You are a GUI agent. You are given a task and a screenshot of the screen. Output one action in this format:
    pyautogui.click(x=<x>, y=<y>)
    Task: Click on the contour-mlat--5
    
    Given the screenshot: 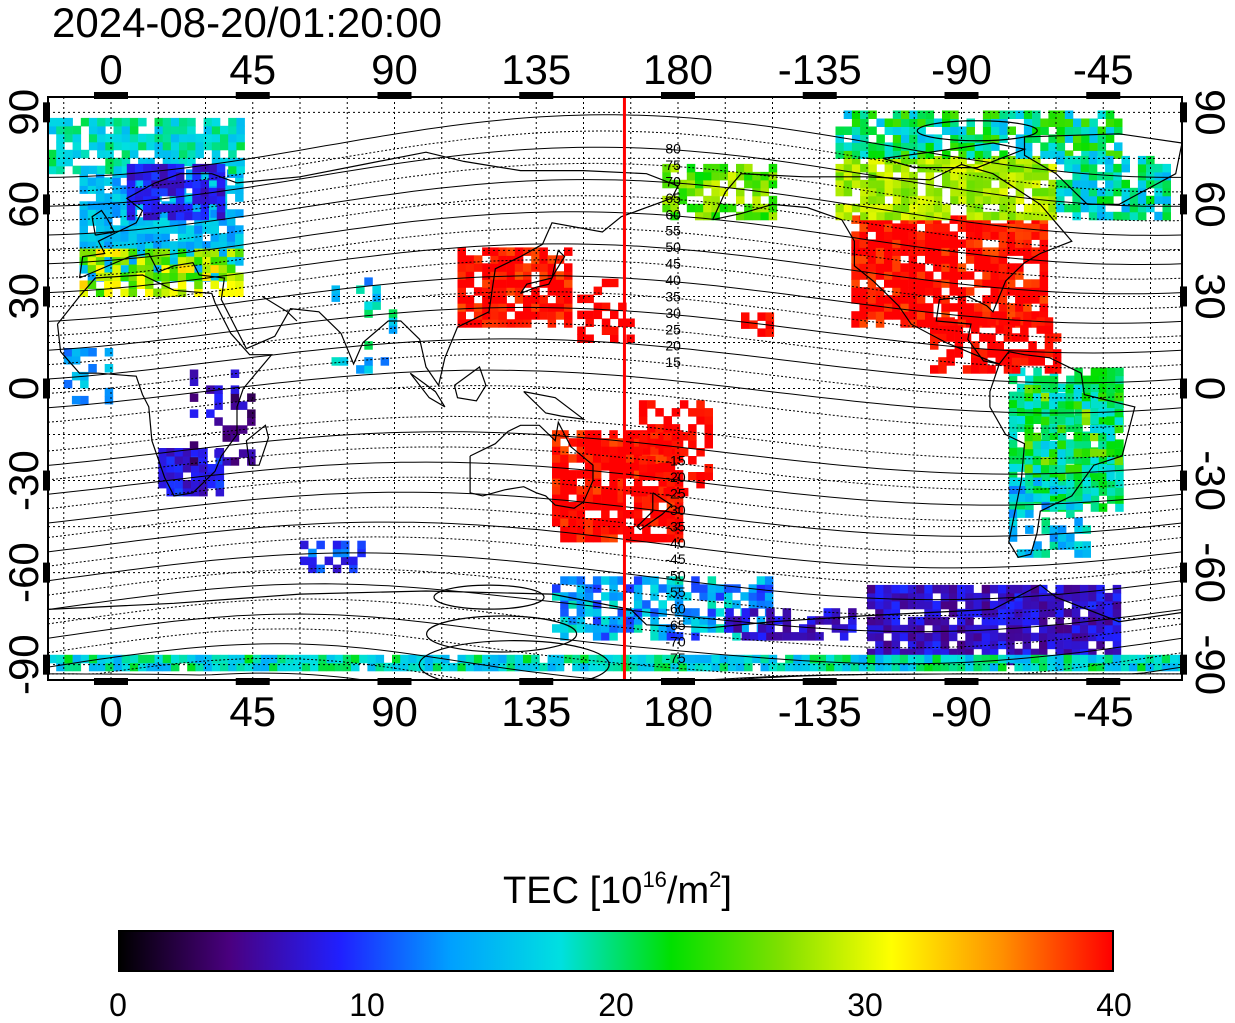 What is the action you would take?
    pyautogui.click(x=615, y=437)
    